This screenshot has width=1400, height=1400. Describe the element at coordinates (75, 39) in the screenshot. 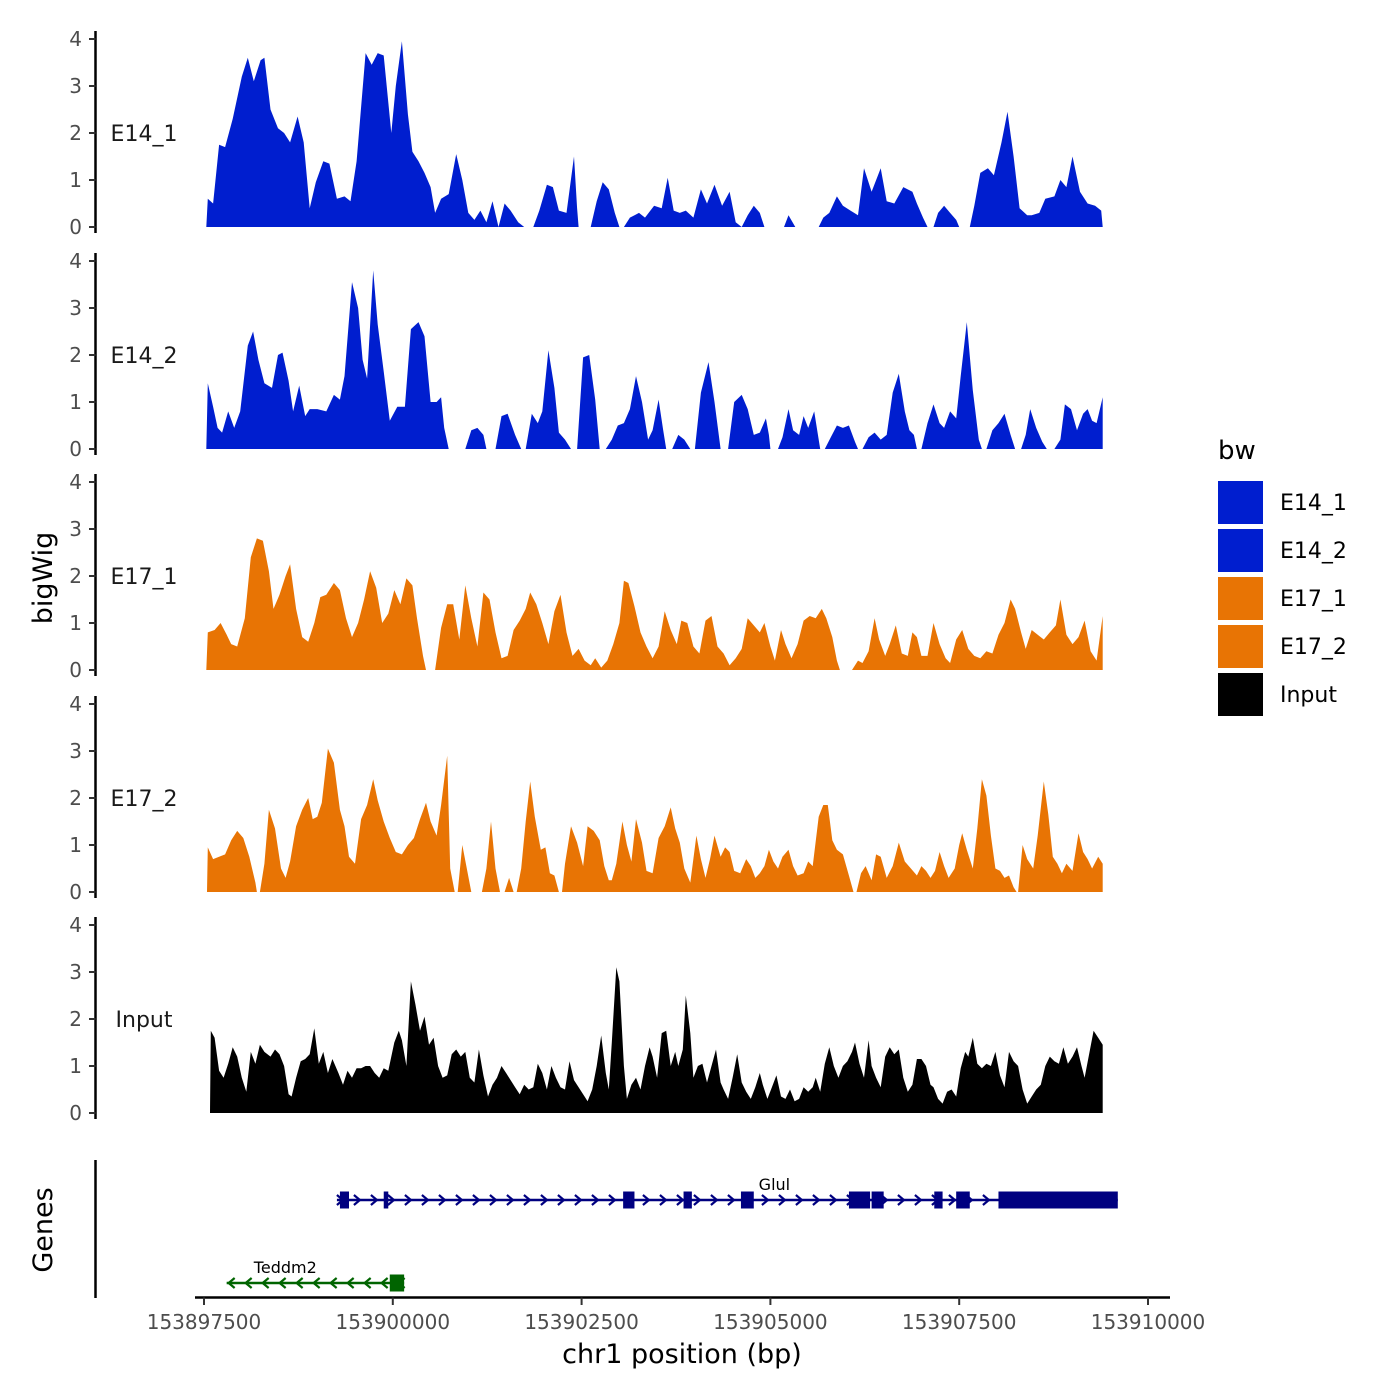

I see `y-tick-label-E14_1-4: 4` at that location.